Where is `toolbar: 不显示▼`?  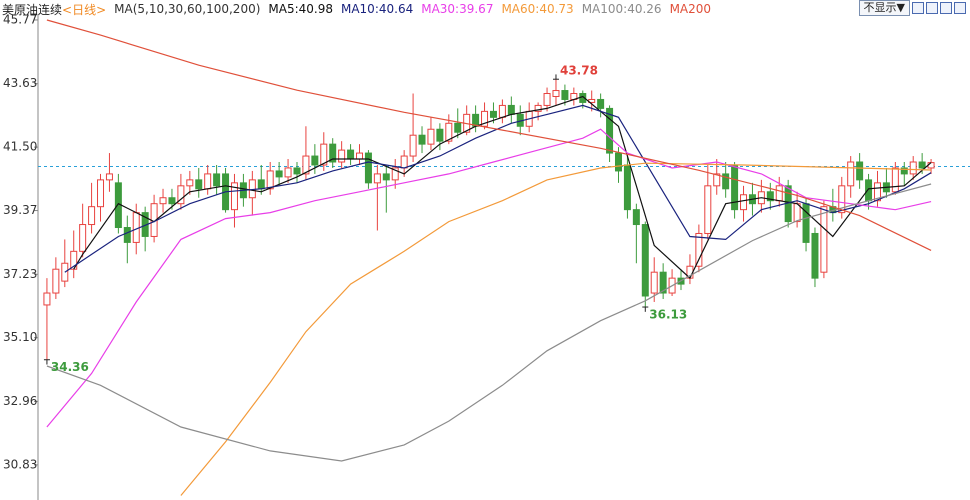 toolbar: 不显示▼ is located at coordinates (912, 8).